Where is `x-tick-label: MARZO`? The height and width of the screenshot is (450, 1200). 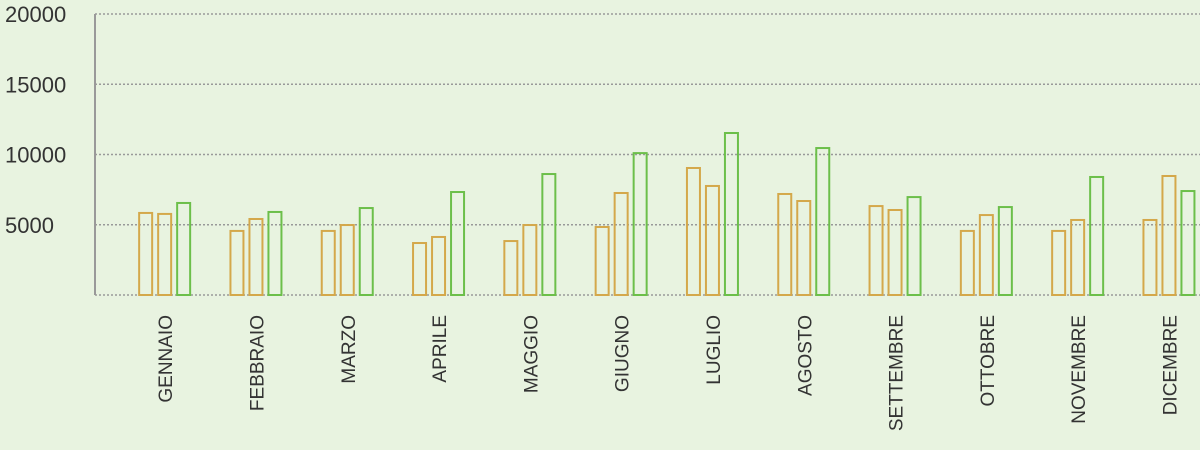 x-tick-label: MARZO is located at coordinates (349, 349).